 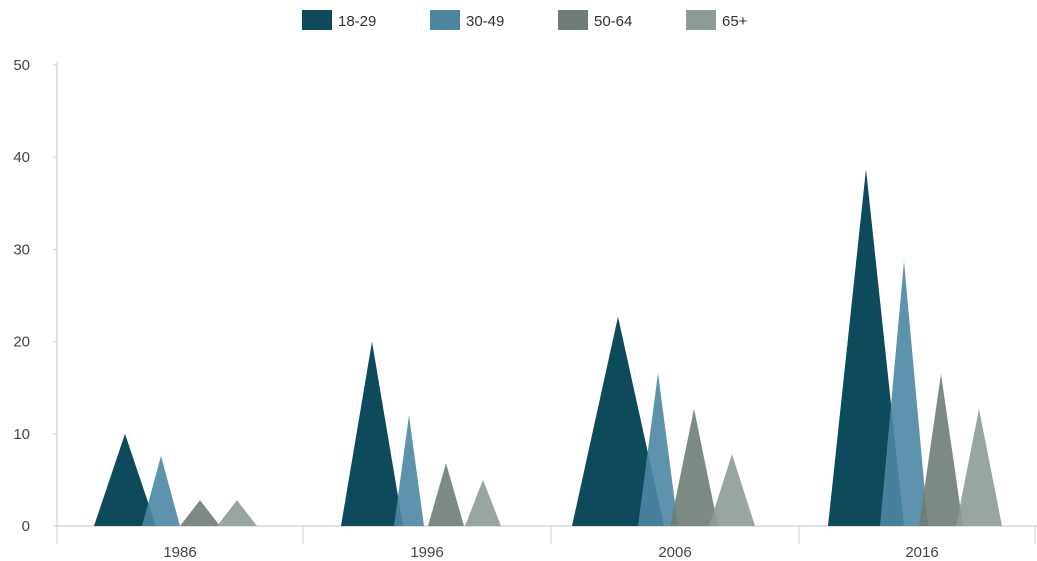 I want to click on y-tick-label: 50, so click(x=21, y=65).